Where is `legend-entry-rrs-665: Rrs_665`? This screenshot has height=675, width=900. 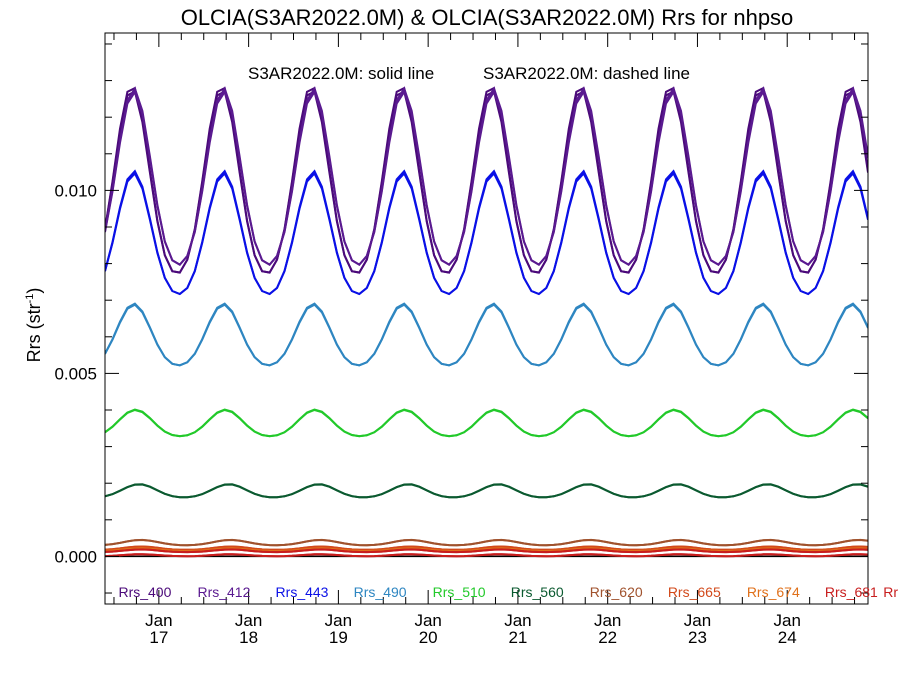 legend-entry-rrs-665: Rrs_665 is located at coordinates (694, 592).